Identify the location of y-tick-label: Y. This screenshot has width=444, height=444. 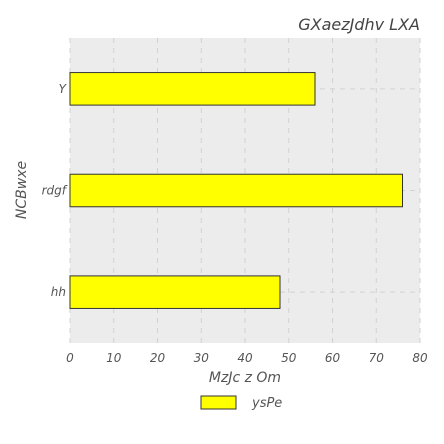
(63, 89).